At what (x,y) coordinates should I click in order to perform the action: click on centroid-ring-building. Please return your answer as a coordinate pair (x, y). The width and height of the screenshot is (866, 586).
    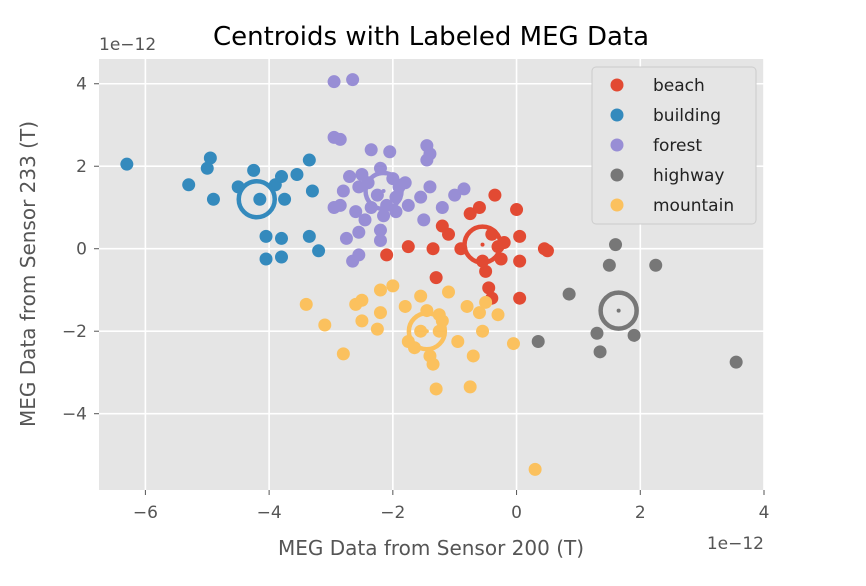
    Looking at the image, I should click on (256, 199).